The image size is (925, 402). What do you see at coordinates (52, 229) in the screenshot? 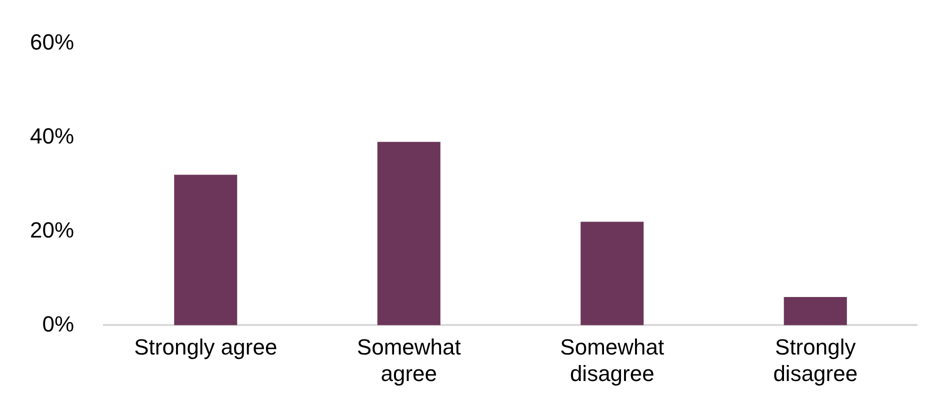
I see `y-tick-label: 20%` at bounding box center [52, 229].